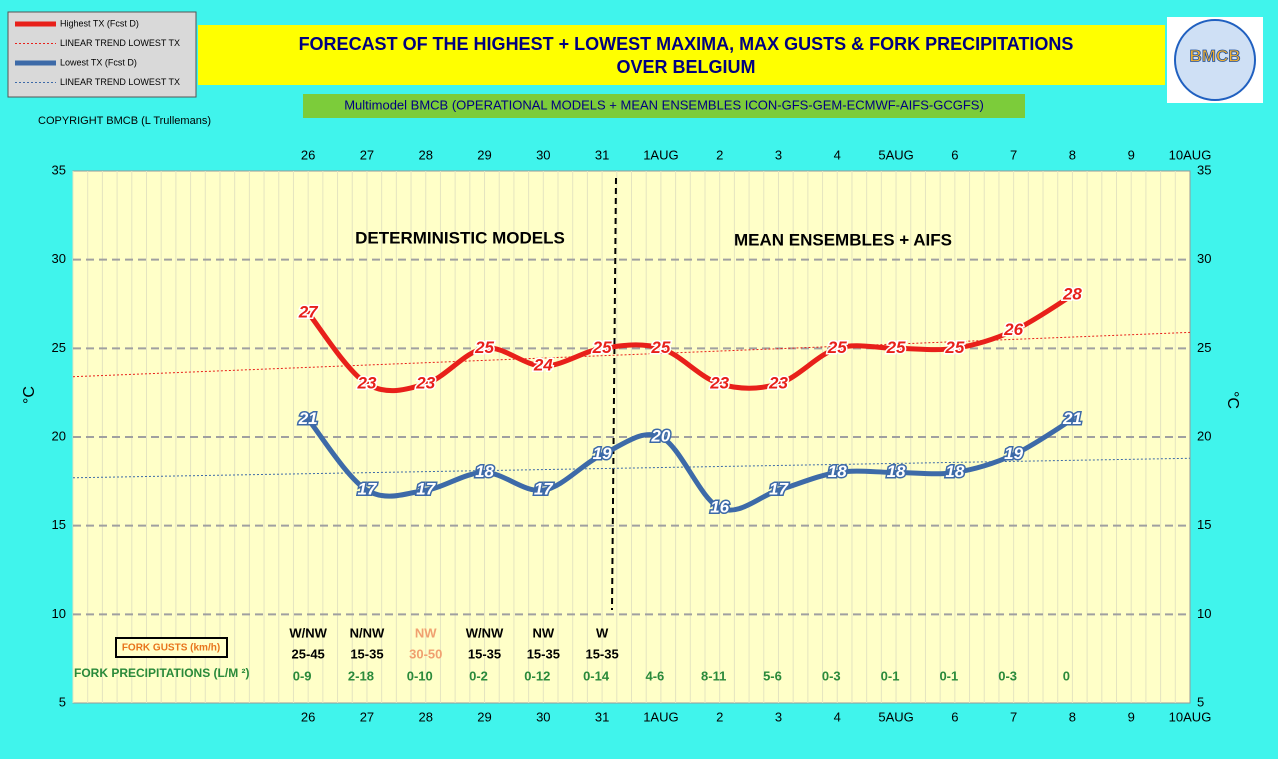 The height and width of the screenshot is (759, 1278). Describe the element at coordinates (1131, 154) in the screenshot. I see `x-tick-label: 9` at that location.